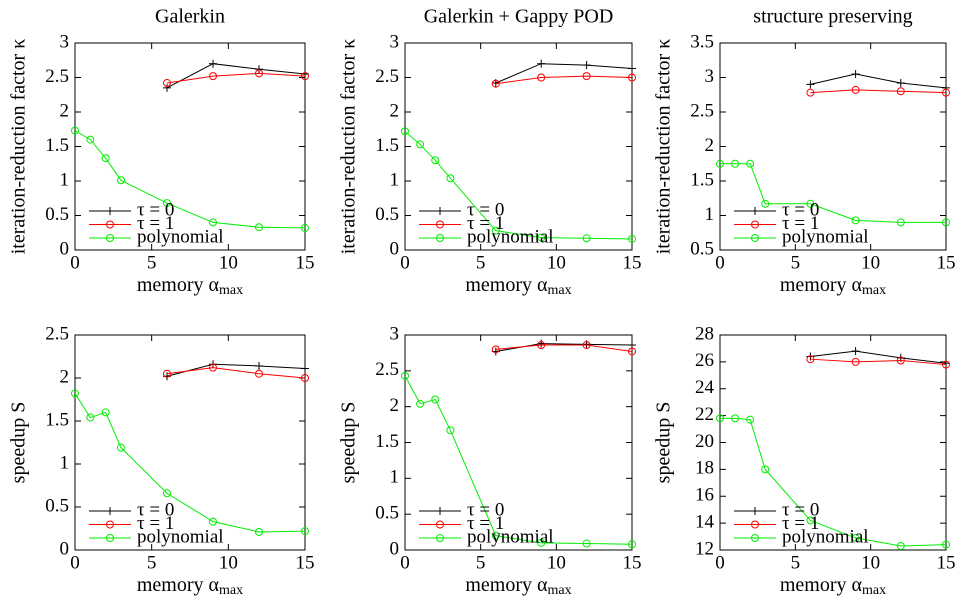  What do you see at coordinates (702, 41) in the screenshot?
I see `y-tick-label: 3.5` at bounding box center [702, 41].